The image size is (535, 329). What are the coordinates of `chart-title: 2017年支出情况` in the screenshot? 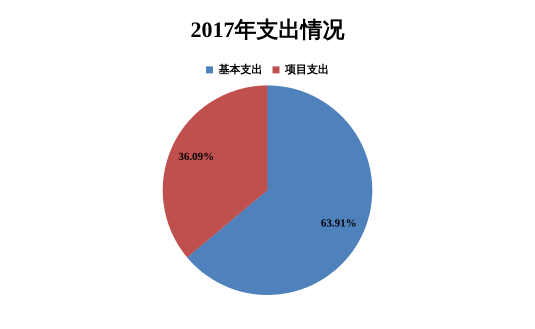 It's located at (268, 29).